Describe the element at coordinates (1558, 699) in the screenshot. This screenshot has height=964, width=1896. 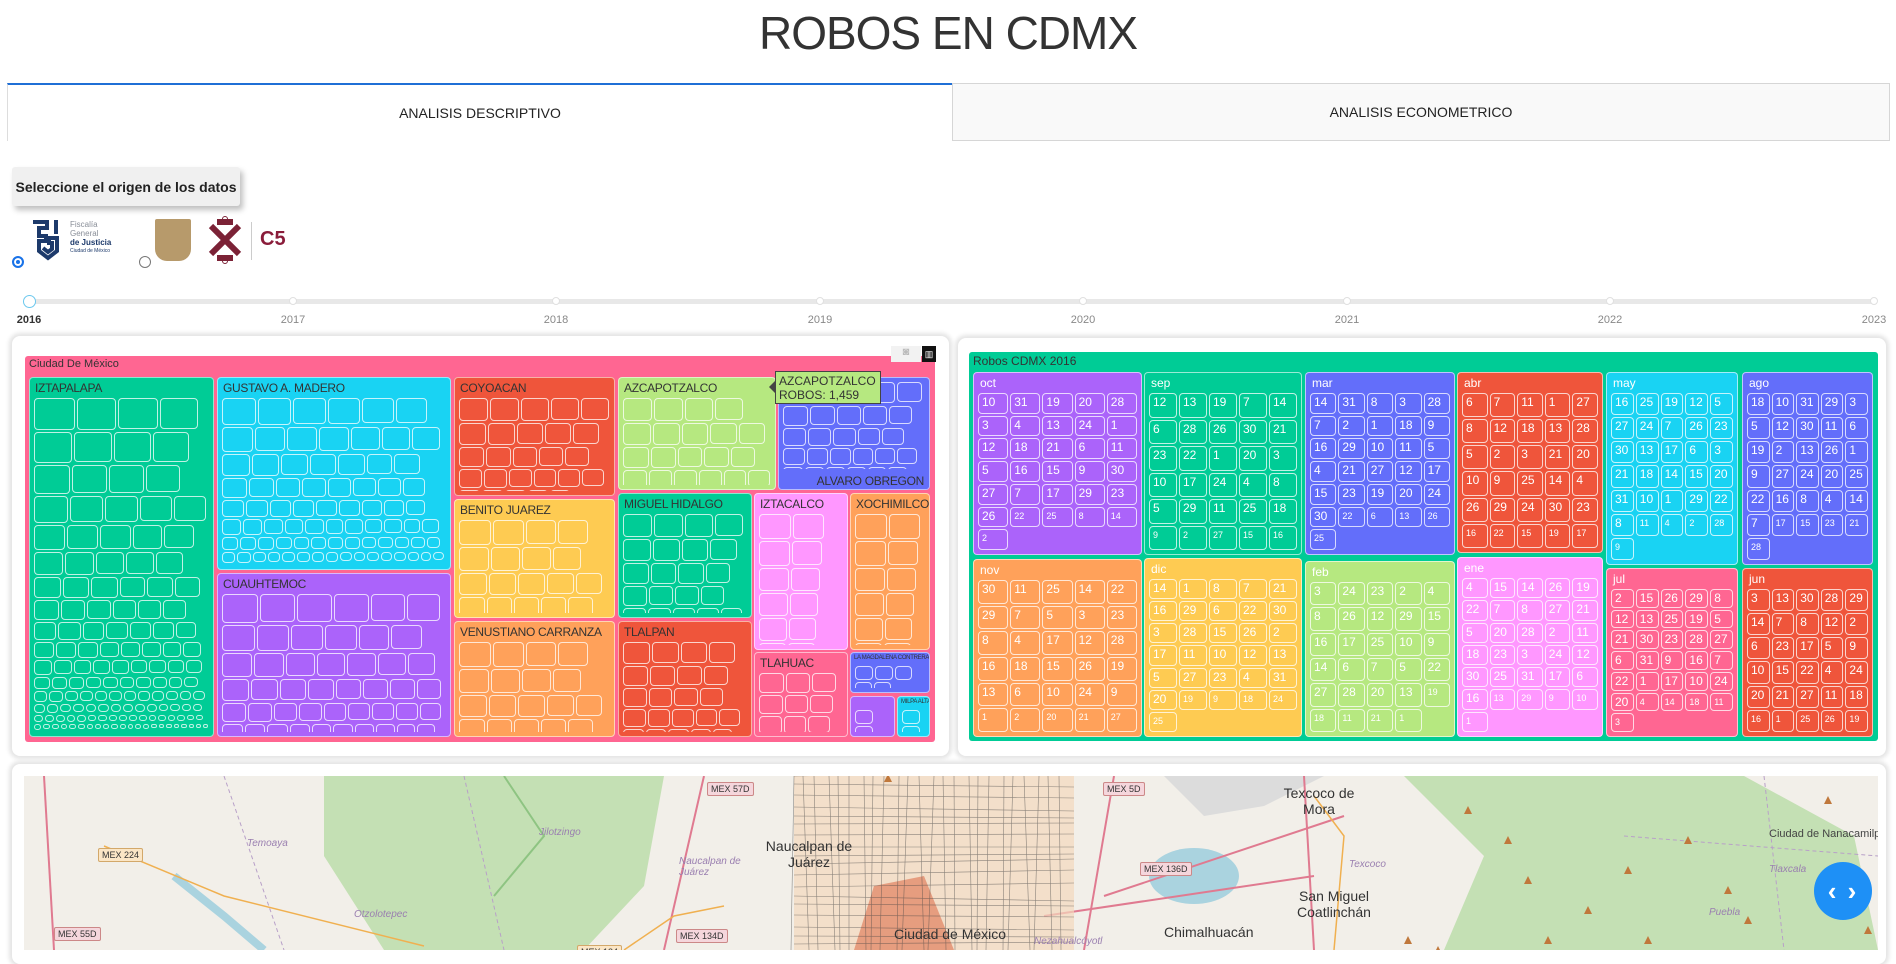
I see `day-tile: 9` at that location.